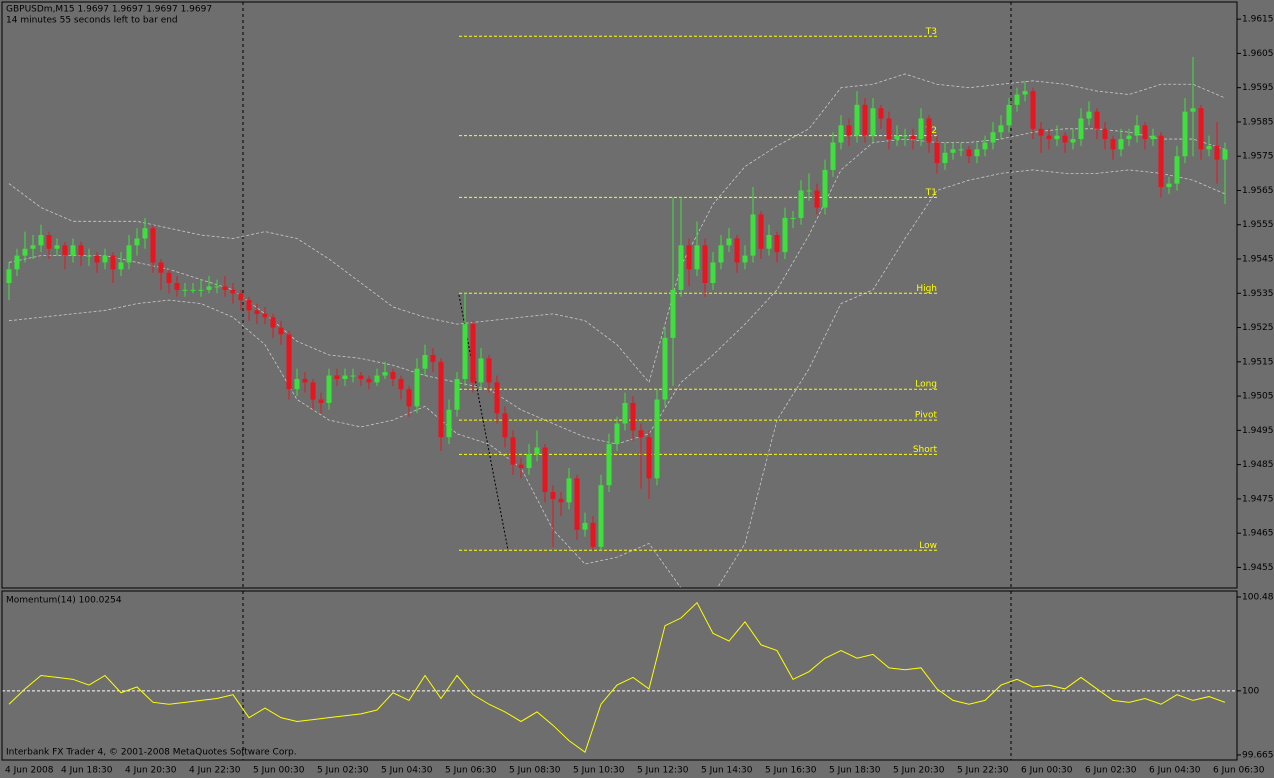 This screenshot has height=778, width=1274. Describe the element at coordinates (1258, 260) in the screenshot. I see `y-tick-label: 1.9545` at that location.